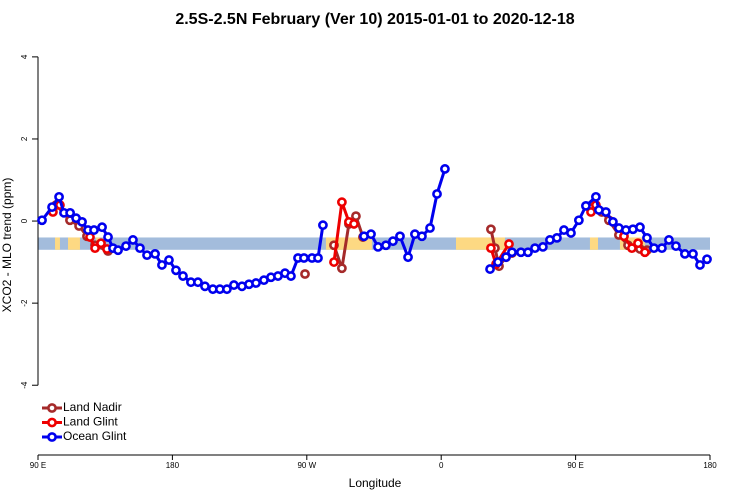 This screenshot has height=500, width=750. I want to click on x-tick-label: 0, so click(441, 465).